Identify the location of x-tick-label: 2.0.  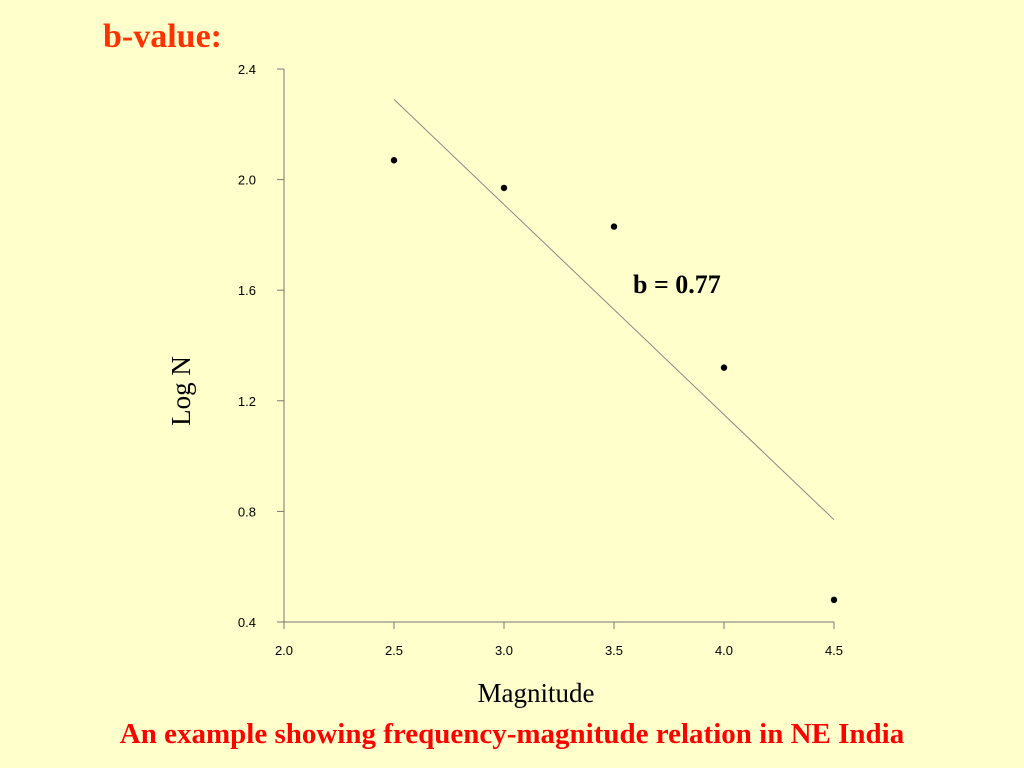
(284, 650).